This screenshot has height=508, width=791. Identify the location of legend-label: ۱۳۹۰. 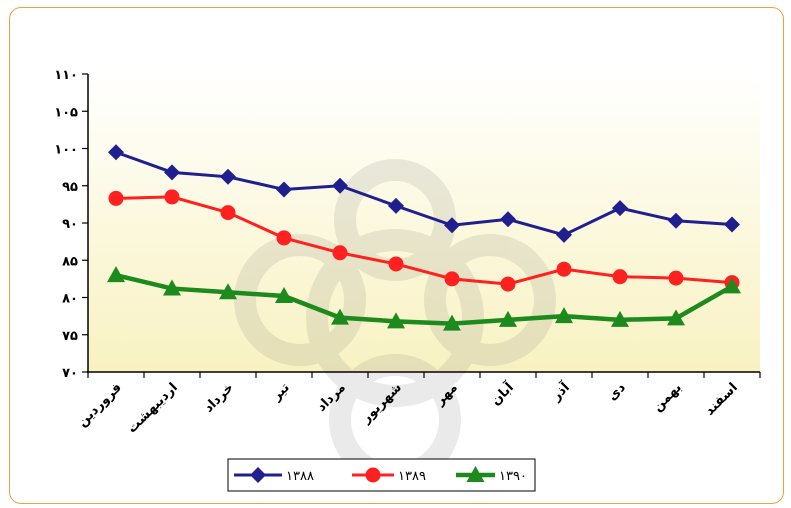
(513, 476).